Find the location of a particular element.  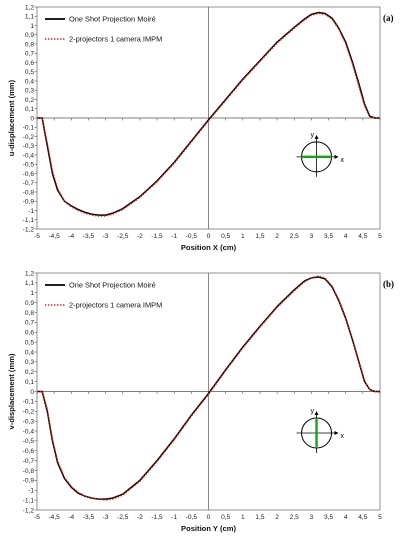

legend-label-1: One Shot Projection Moiré is located at coordinates (112, 285).